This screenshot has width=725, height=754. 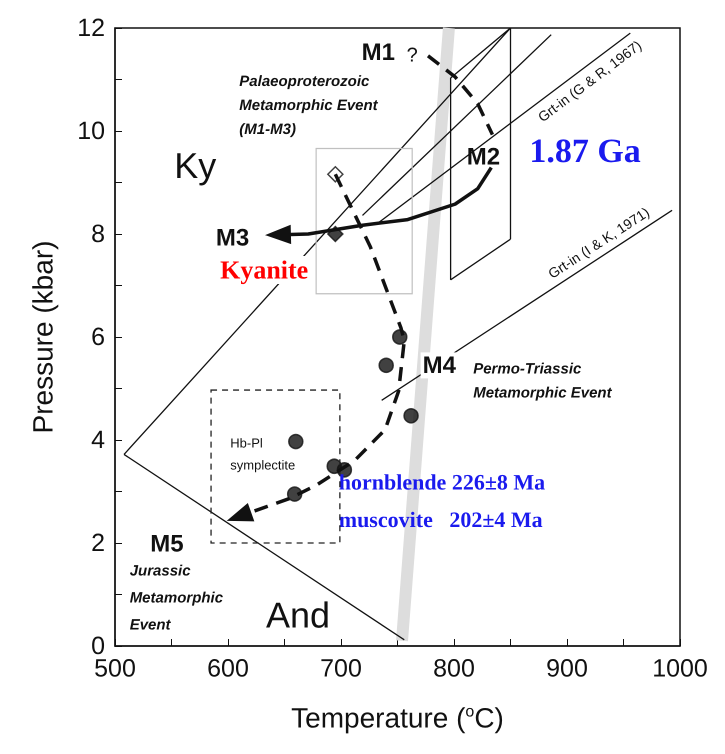 I want to click on annotation: M5, so click(x=167, y=544).